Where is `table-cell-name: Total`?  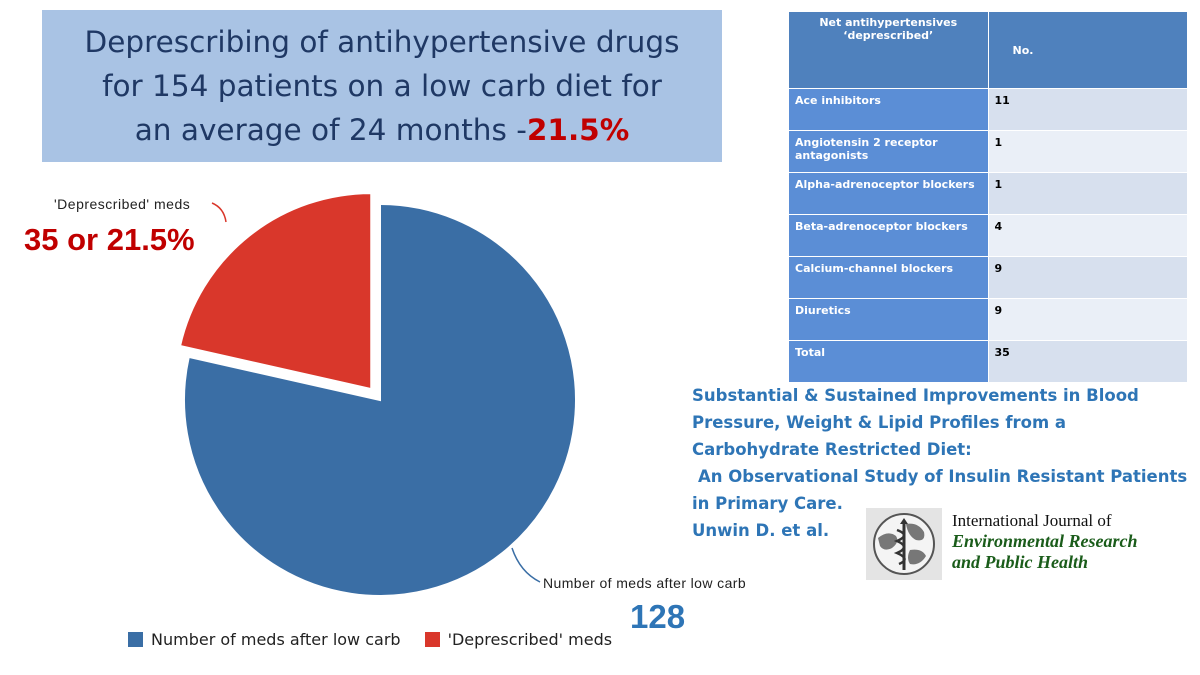
table-cell-name: Total is located at coordinates (888, 361).